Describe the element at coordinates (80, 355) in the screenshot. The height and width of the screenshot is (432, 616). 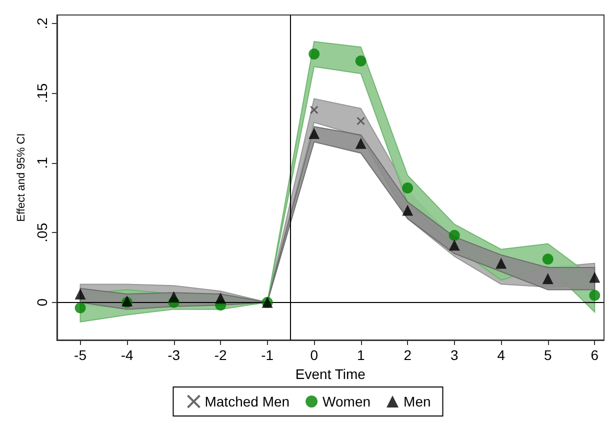
I see `x-tick-label: -5` at that location.